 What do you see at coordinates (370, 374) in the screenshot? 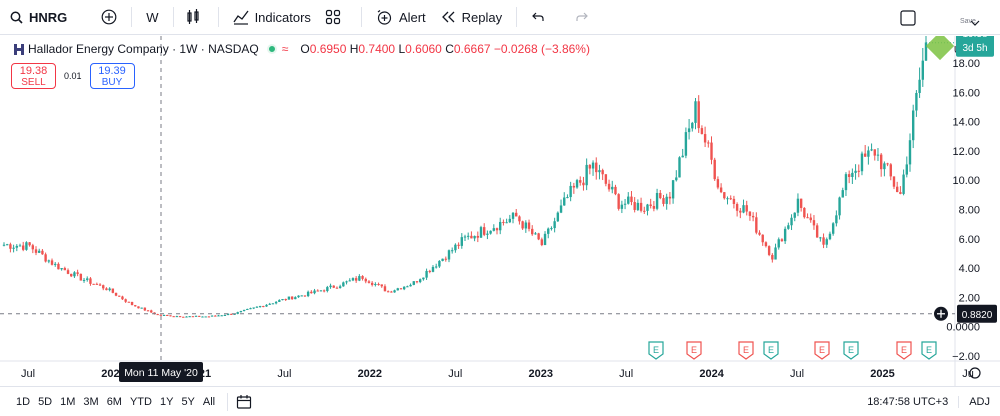
I see `time-tick-label: 2022` at bounding box center [370, 374].